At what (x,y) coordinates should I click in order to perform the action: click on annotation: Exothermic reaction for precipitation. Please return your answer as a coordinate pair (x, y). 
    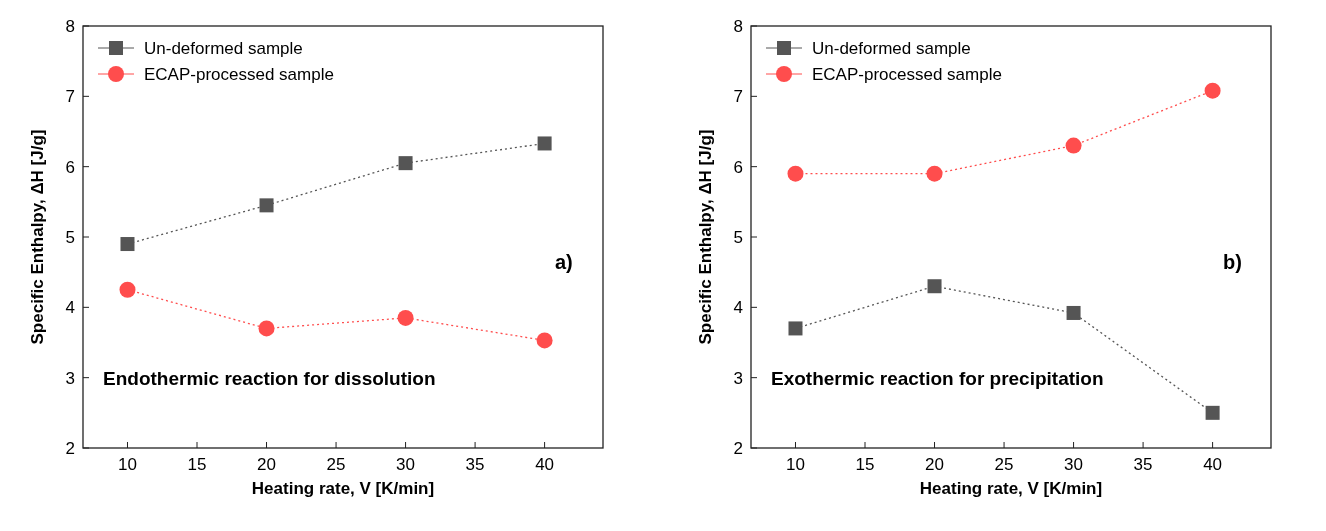
    Looking at the image, I should click on (937, 378).